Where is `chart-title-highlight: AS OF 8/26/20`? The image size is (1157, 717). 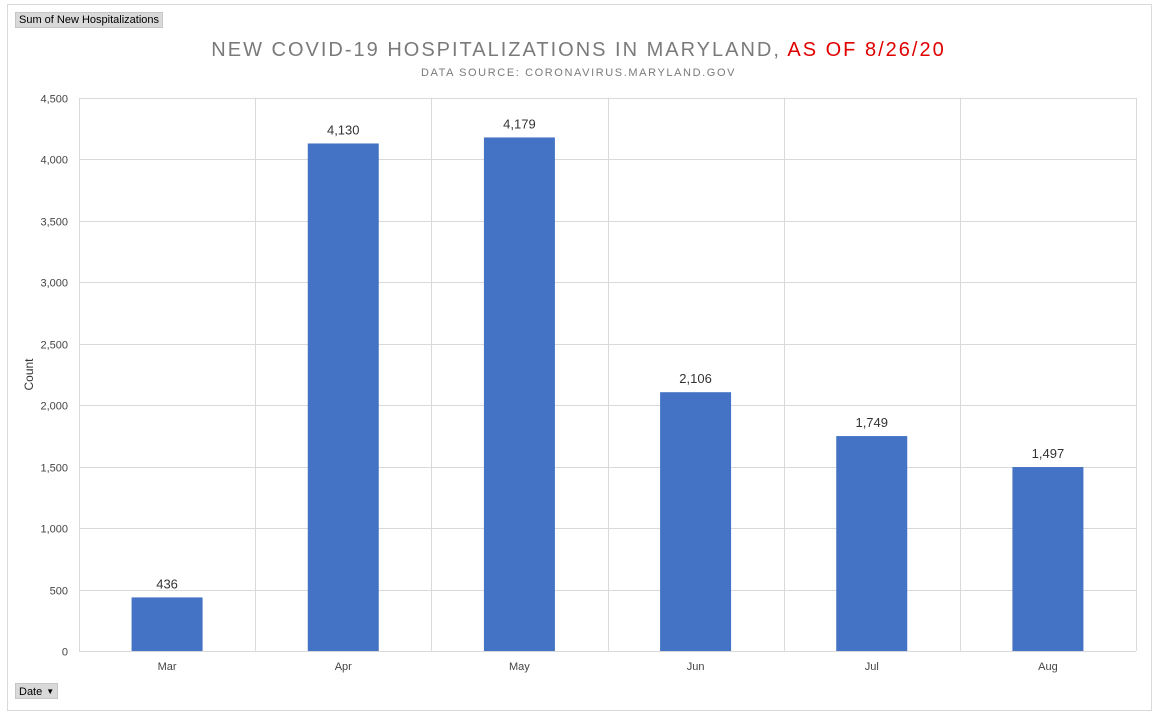
chart-title-highlight: AS OF 8/26/20 is located at coordinates (866, 50).